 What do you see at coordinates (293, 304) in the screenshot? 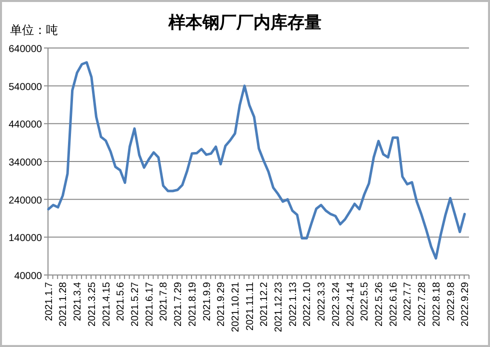
I see `x-tick-label: 2022.1.13` at bounding box center [293, 304].